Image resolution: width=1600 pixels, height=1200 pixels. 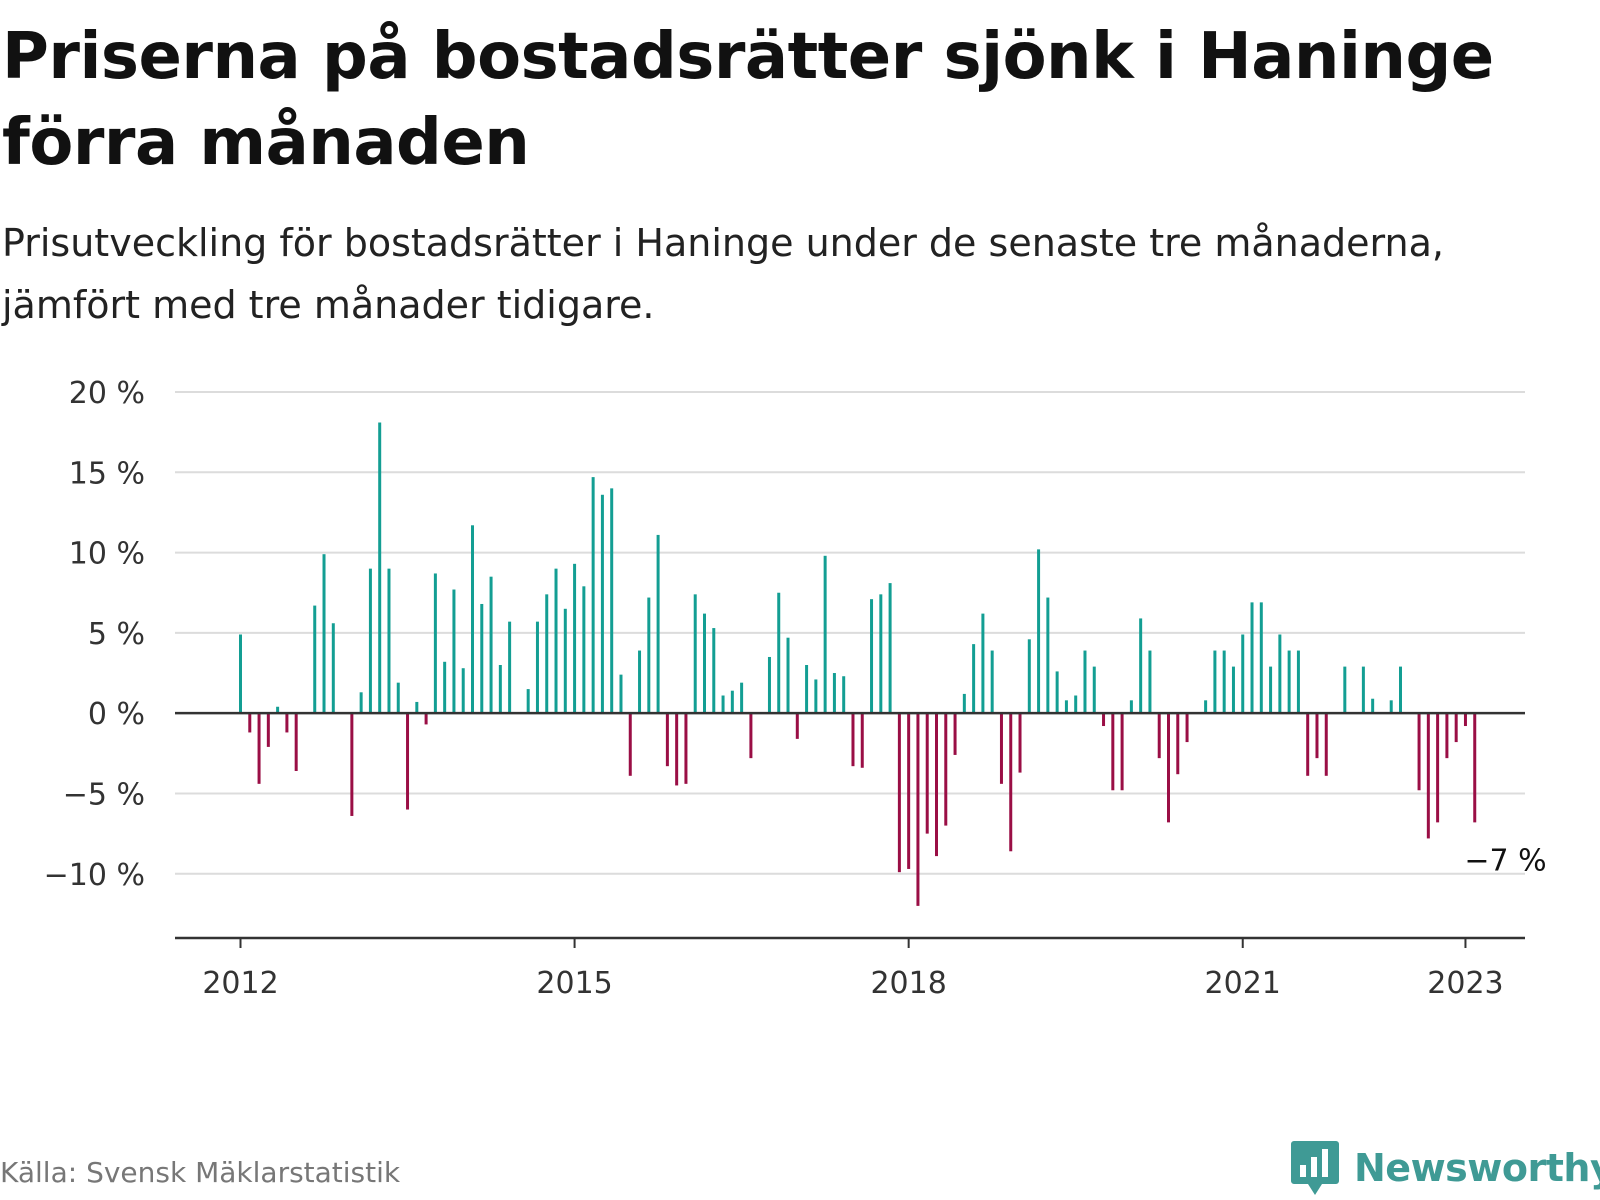 What do you see at coordinates (1243, 983) in the screenshot?
I see `x-tick-label: 2021` at bounding box center [1243, 983].